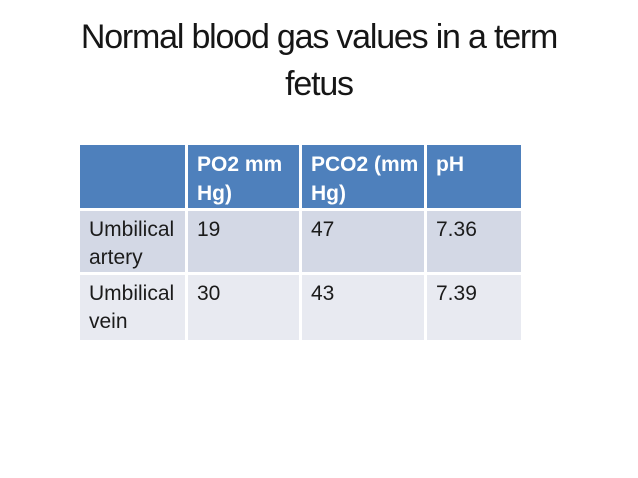  Describe the element at coordinates (319, 37) in the screenshot. I see `slide-title-line-1: Normal blood gas values in a term` at that location.